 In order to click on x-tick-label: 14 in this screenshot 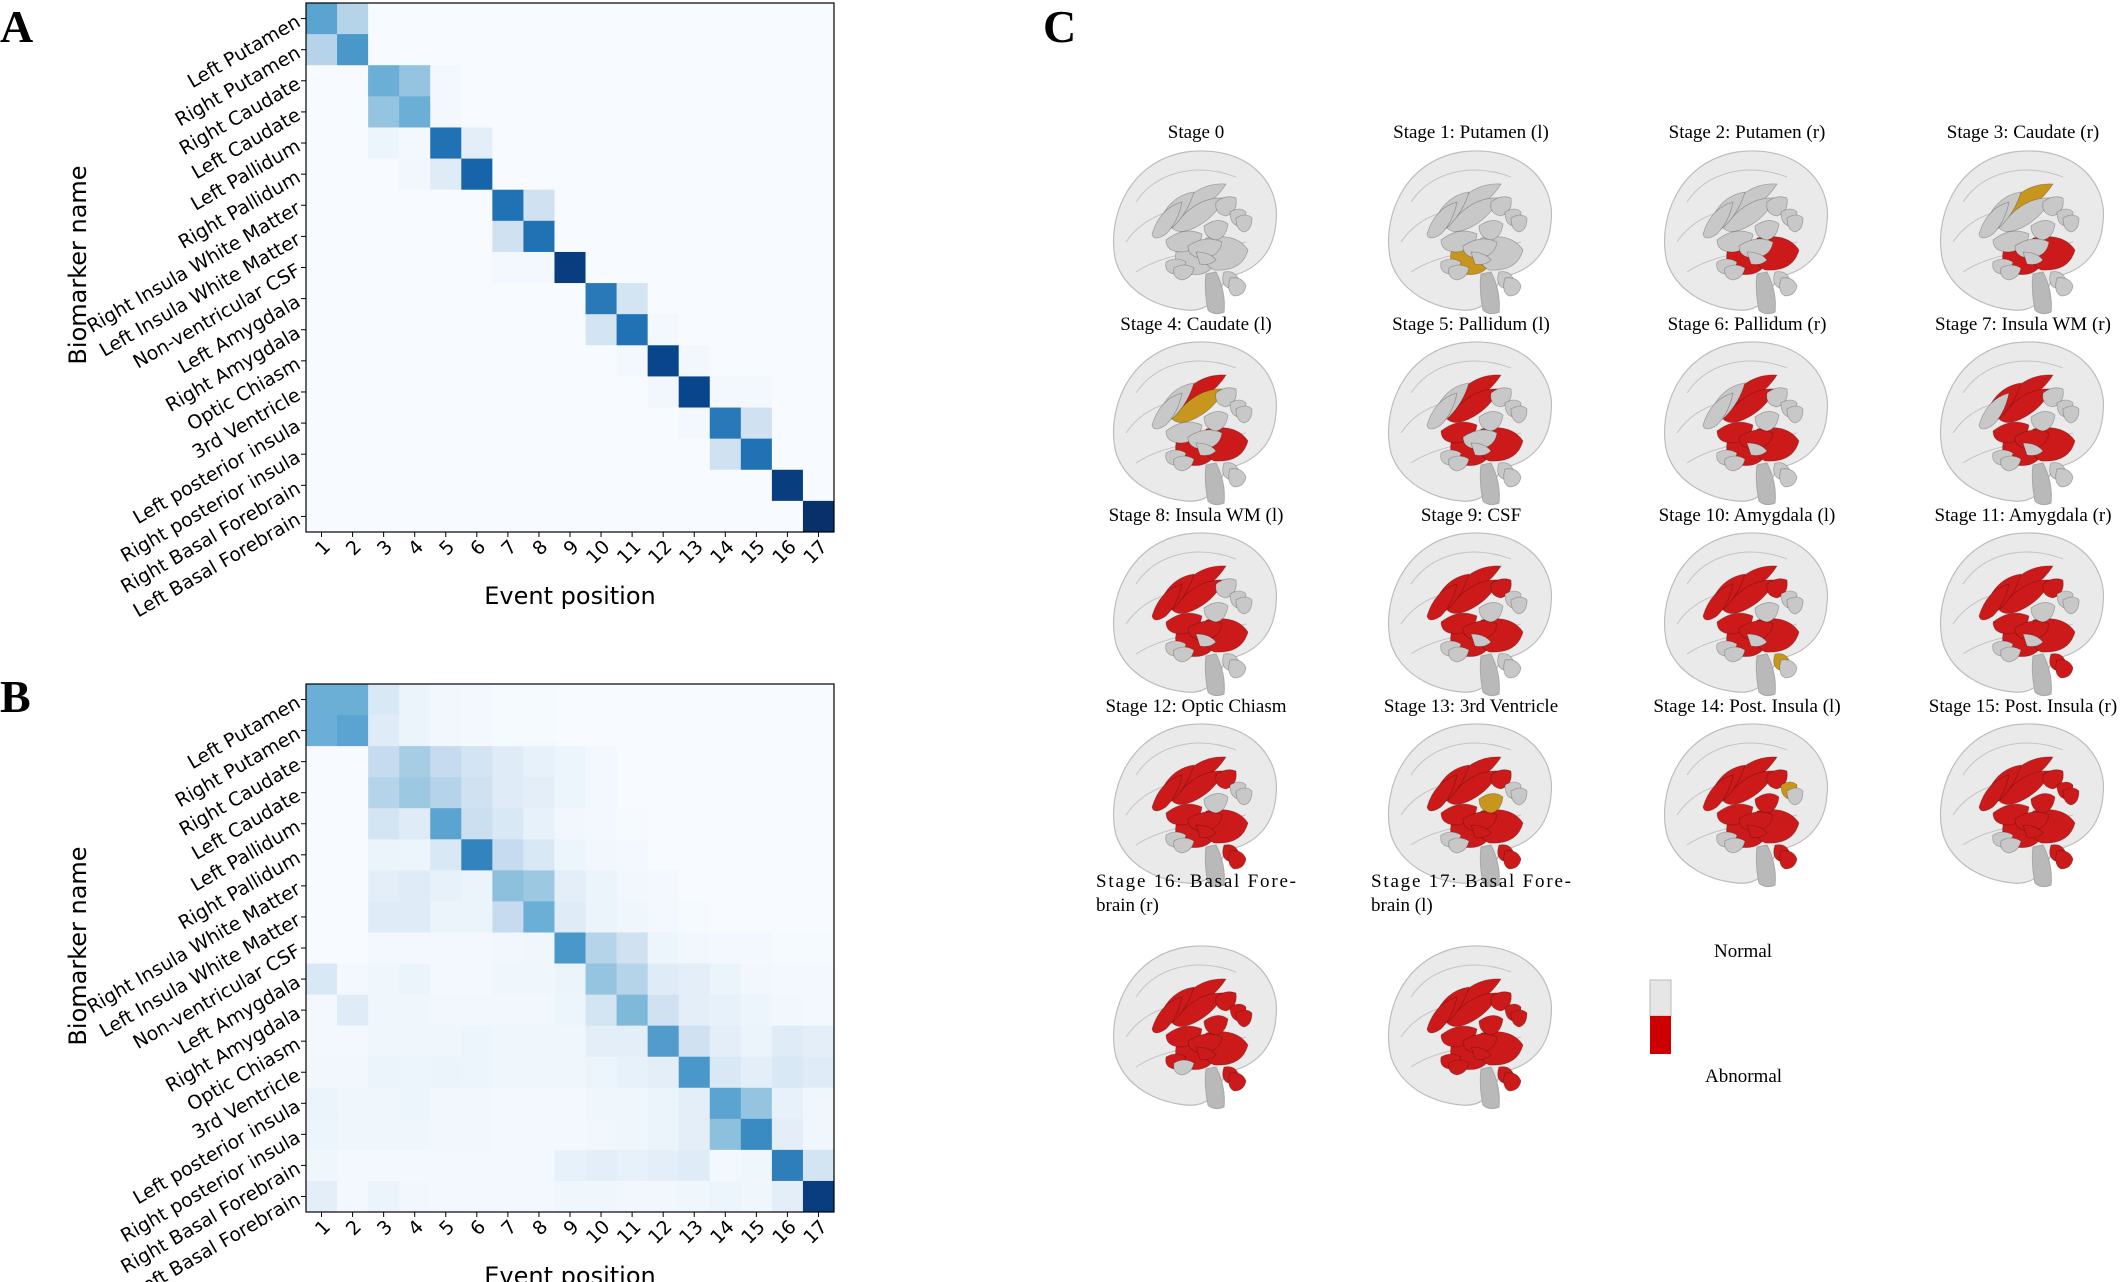, I will do `click(722, 1232)`.